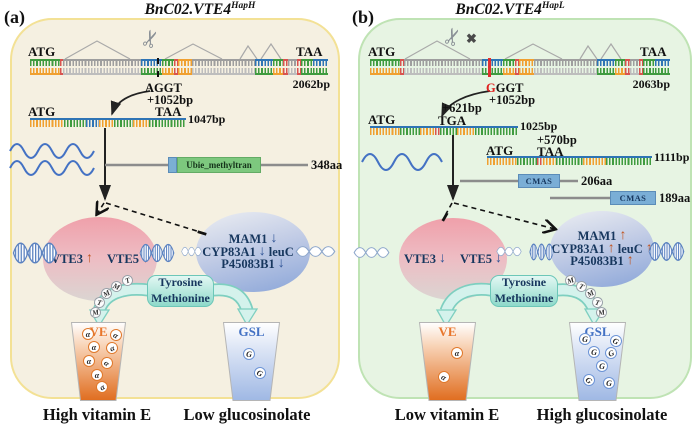  Describe the element at coordinates (557, 140) in the screenshot. I see `premature-stop-position: +570bp` at that location.